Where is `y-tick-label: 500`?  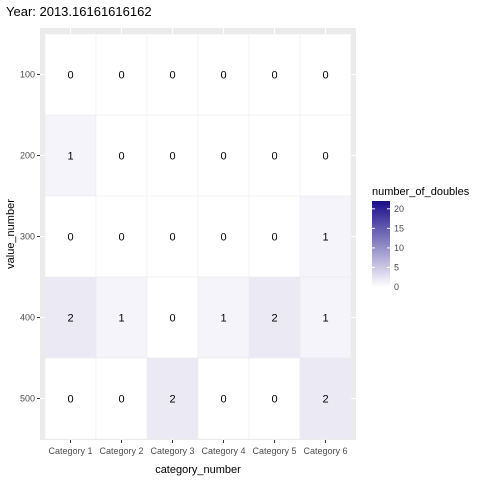 y-tick-label: 500 is located at coordinates (27, 399).